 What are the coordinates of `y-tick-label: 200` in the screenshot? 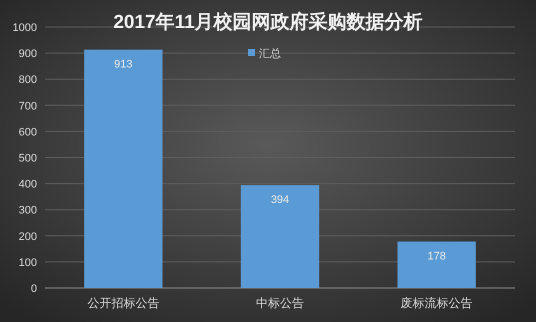 It's located at (27, 236).